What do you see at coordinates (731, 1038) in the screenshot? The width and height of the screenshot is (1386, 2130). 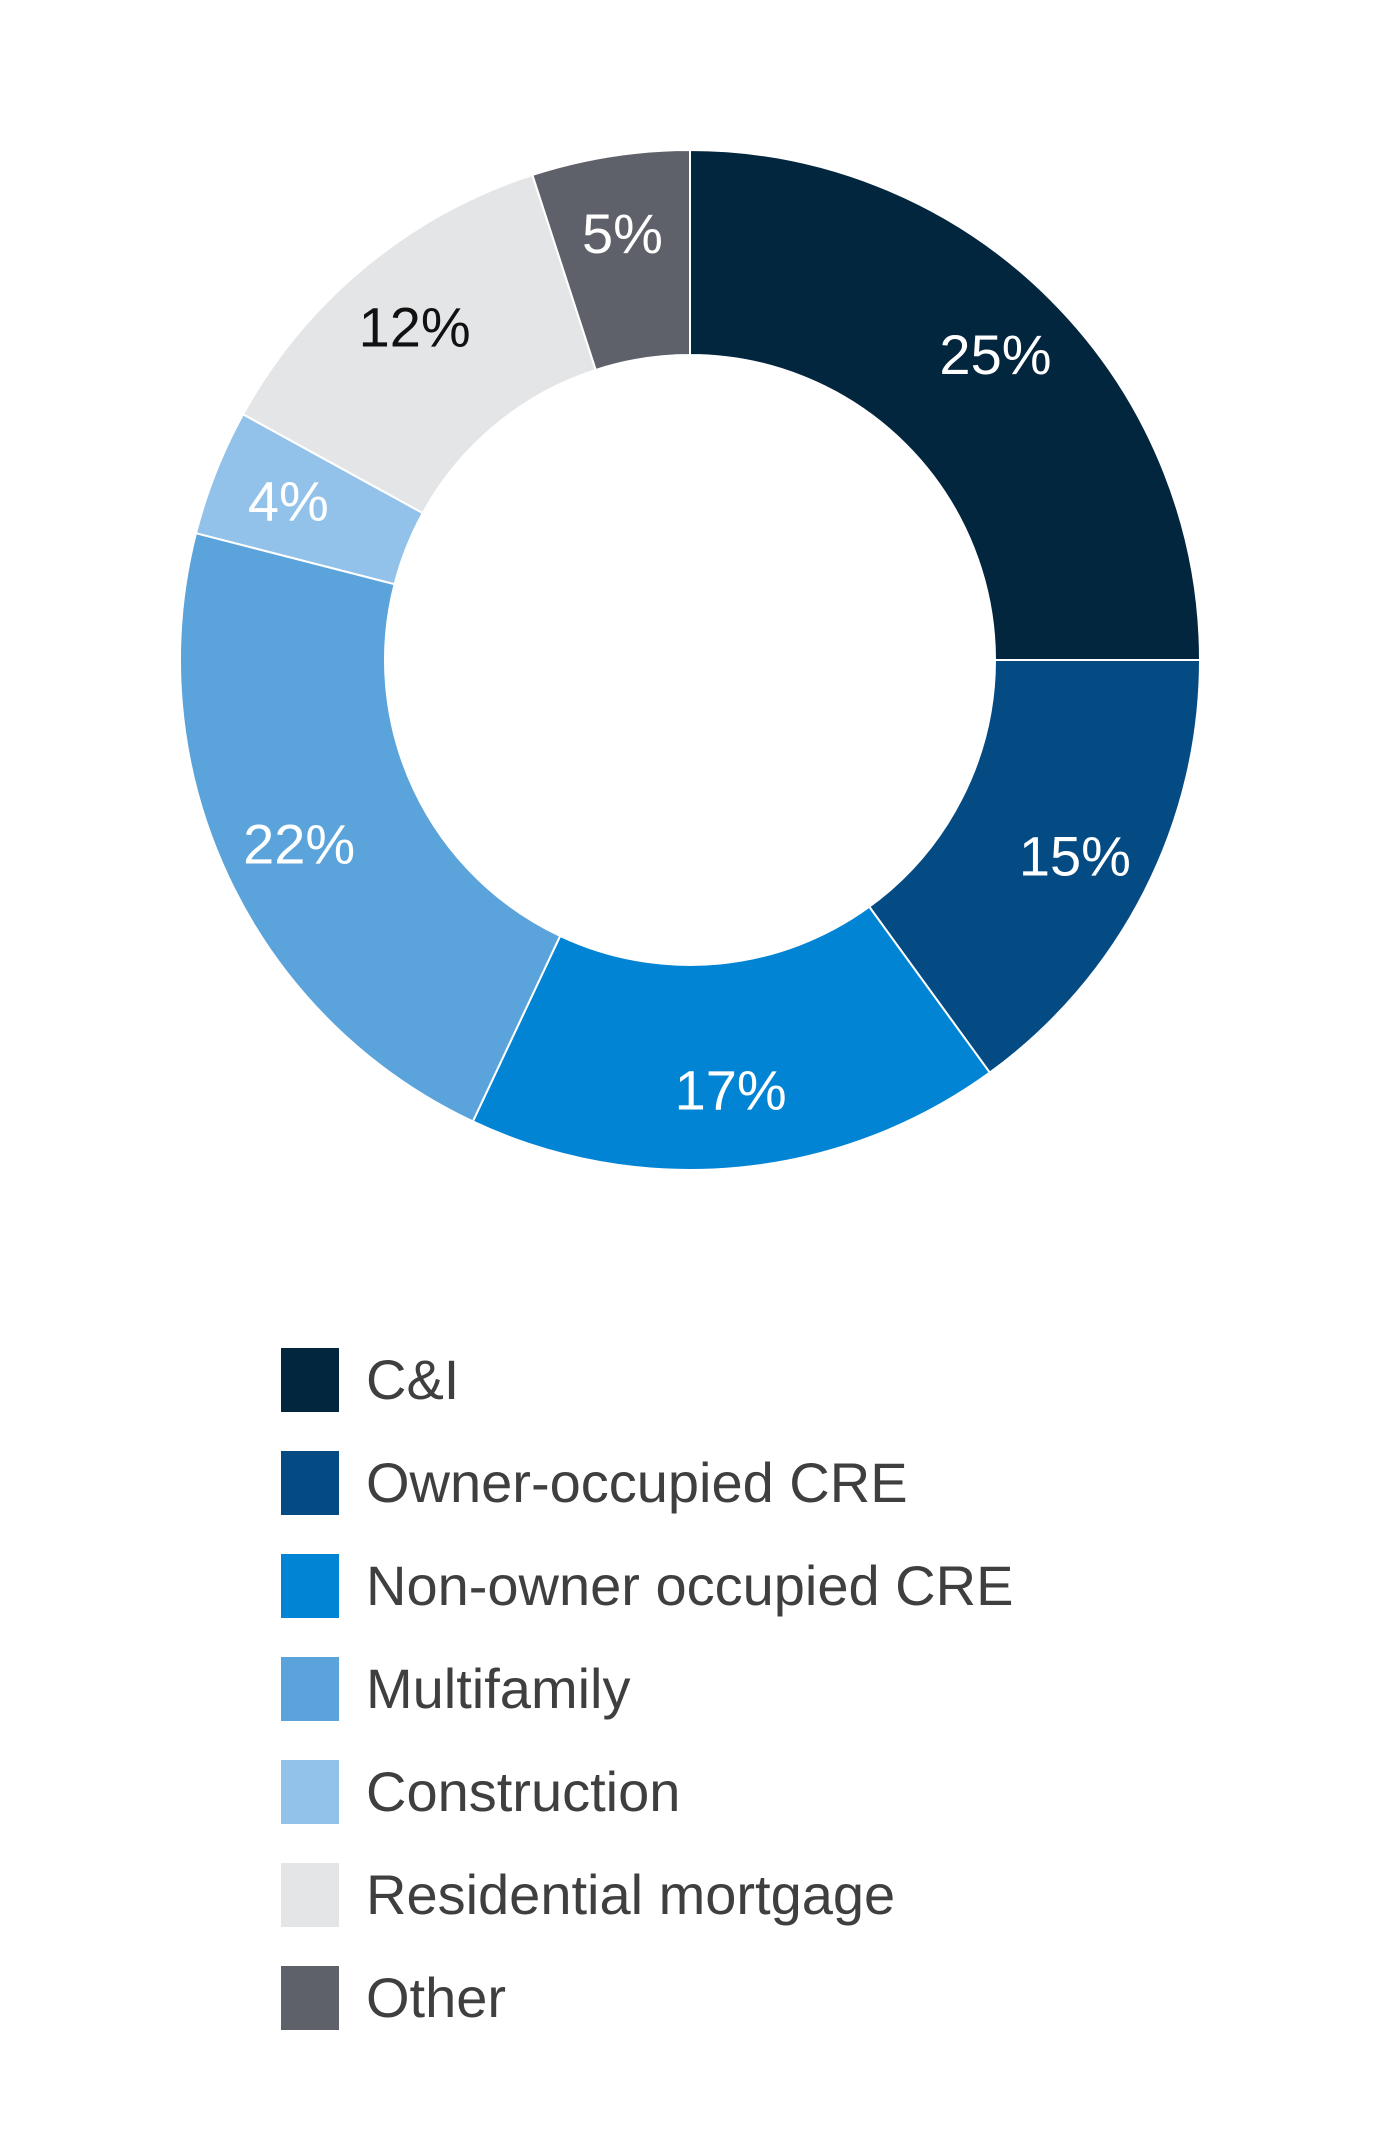 I see `donut-slice-non-owner-occupied-cre` at bounding box center [731, 1038].